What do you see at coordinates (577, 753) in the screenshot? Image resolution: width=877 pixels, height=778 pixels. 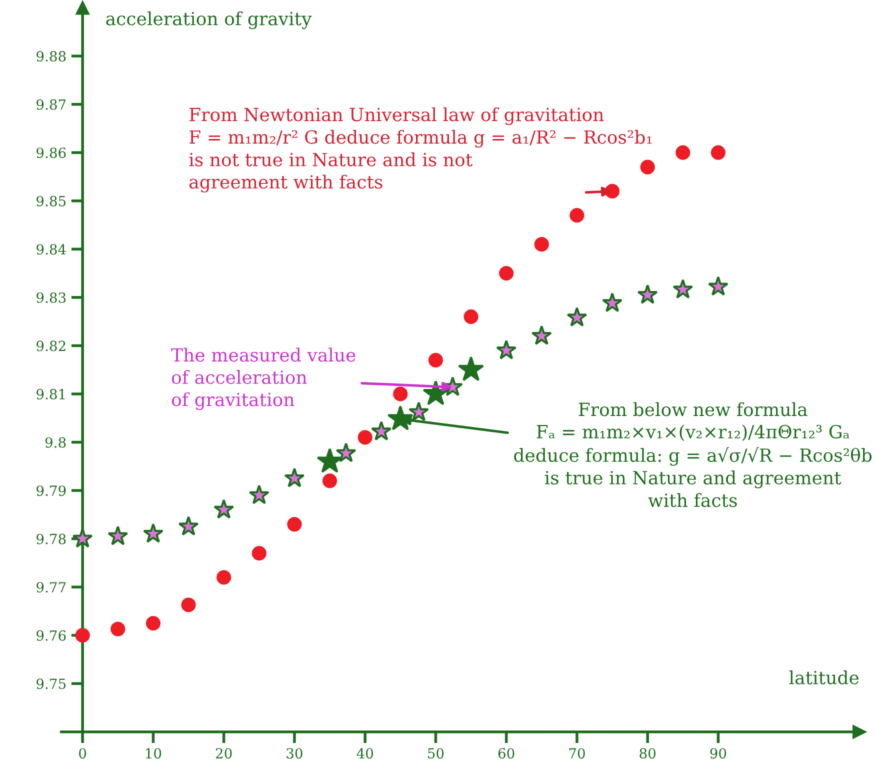 I see `x-tick-label: 70` at bounding box center [577, 753].